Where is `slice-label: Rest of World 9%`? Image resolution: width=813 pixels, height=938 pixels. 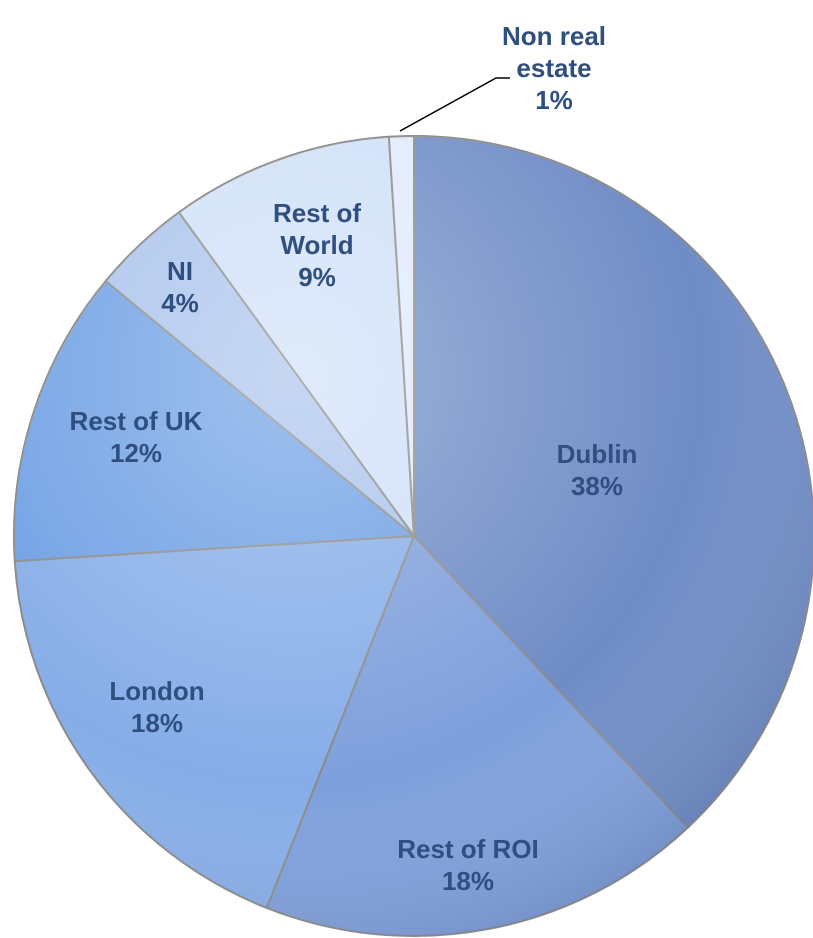
slice-label: Rest of World 9% is located at coordinates (317, 245).